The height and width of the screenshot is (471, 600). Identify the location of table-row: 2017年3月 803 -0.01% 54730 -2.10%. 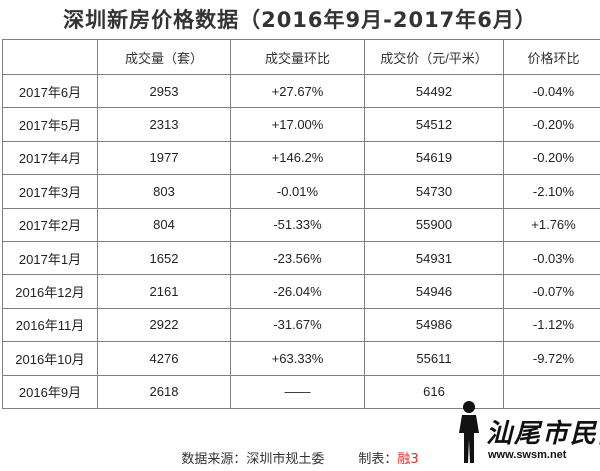
(301, 191).